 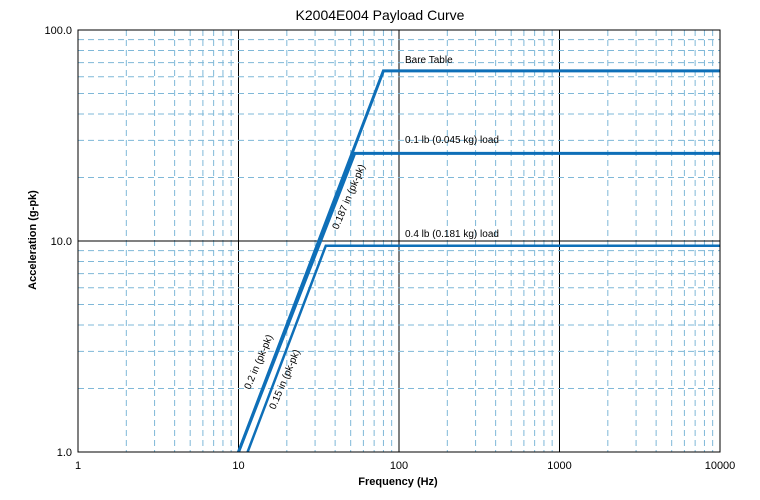 What do you see at coordinates (429, 60) in the screenshot?
I see `annotation-label: Bare Table` at bounding box center [429, 60].